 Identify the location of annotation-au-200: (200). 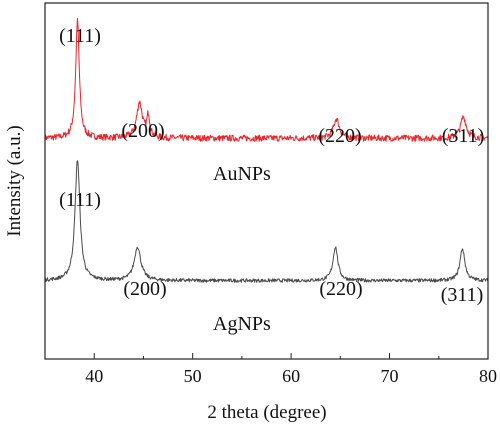
(142, 131).